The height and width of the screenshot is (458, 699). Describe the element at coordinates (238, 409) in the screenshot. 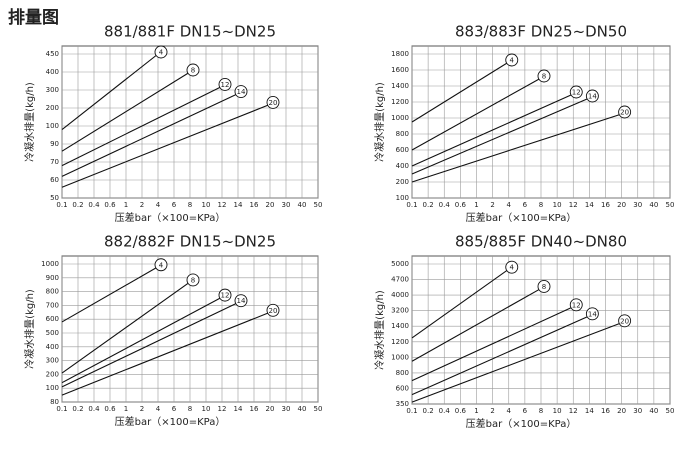

I see `x-tick-label: 14` at that location.